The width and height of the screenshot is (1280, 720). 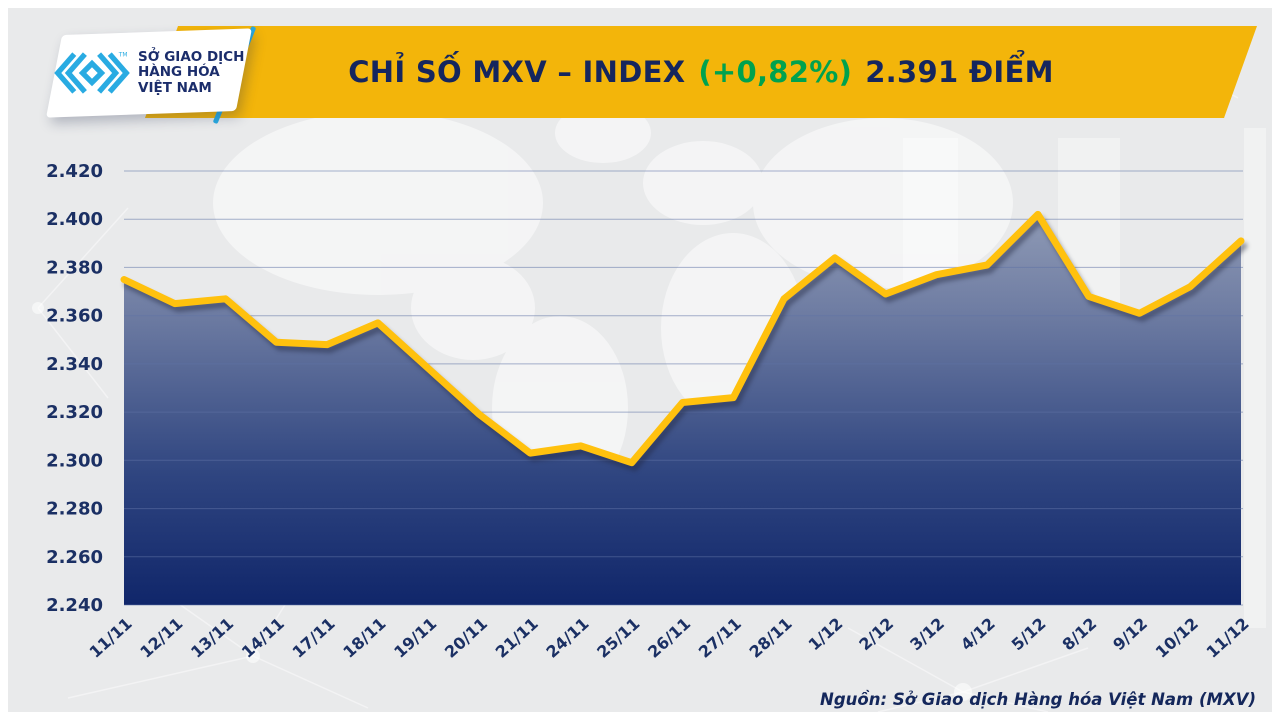 I want to click on x-axis-label: 13/11, so click(x=212, y=638).